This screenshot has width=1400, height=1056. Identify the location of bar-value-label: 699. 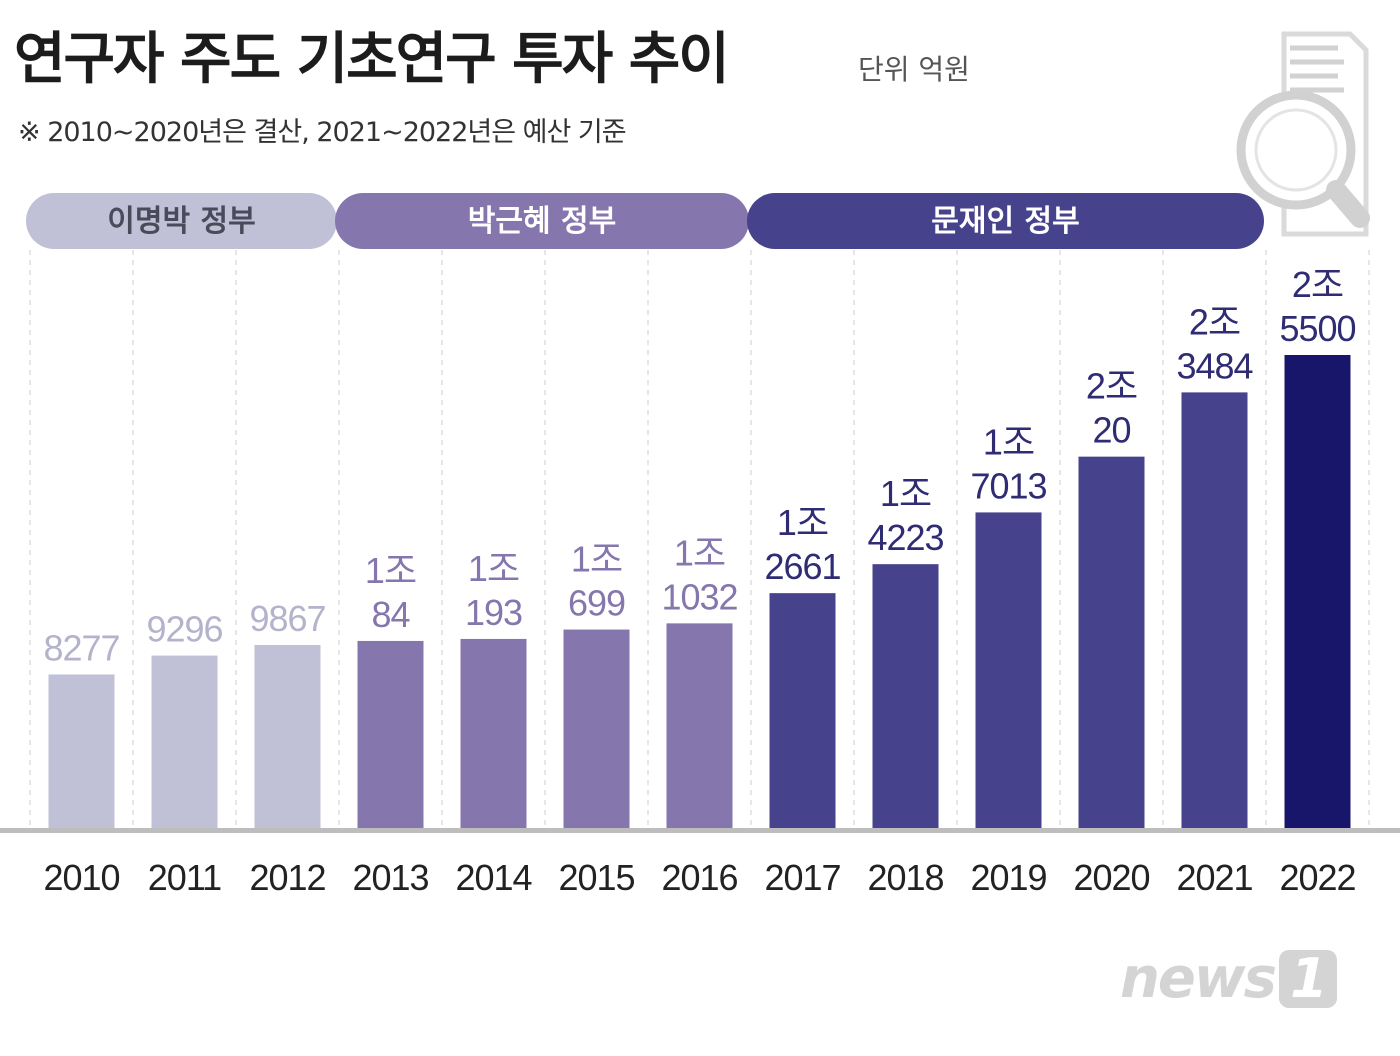
(596, 603).